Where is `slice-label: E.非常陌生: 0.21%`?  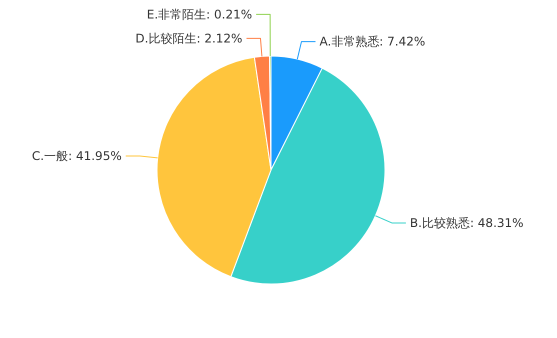 slice-label: E.非常陌生: 0.21% is located at coordinates (199, 14).